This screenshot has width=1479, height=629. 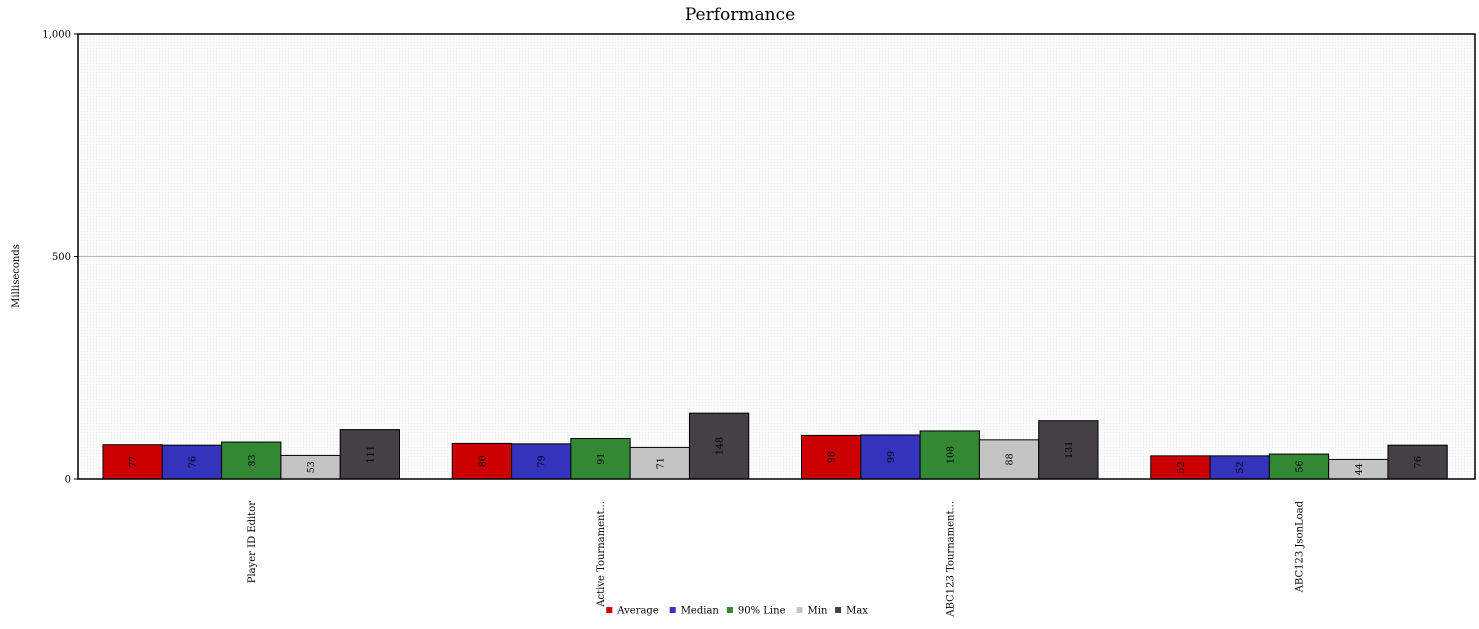 I want to click on bar-value-label: 131, so click(x=1069, y=450).